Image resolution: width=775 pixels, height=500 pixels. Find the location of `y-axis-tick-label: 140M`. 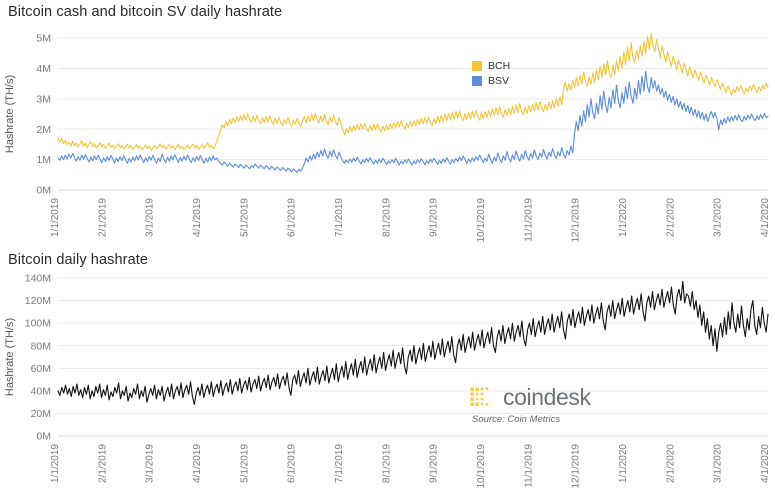

y-axis-tick-label: 140M is located at coordinates (38, 279).